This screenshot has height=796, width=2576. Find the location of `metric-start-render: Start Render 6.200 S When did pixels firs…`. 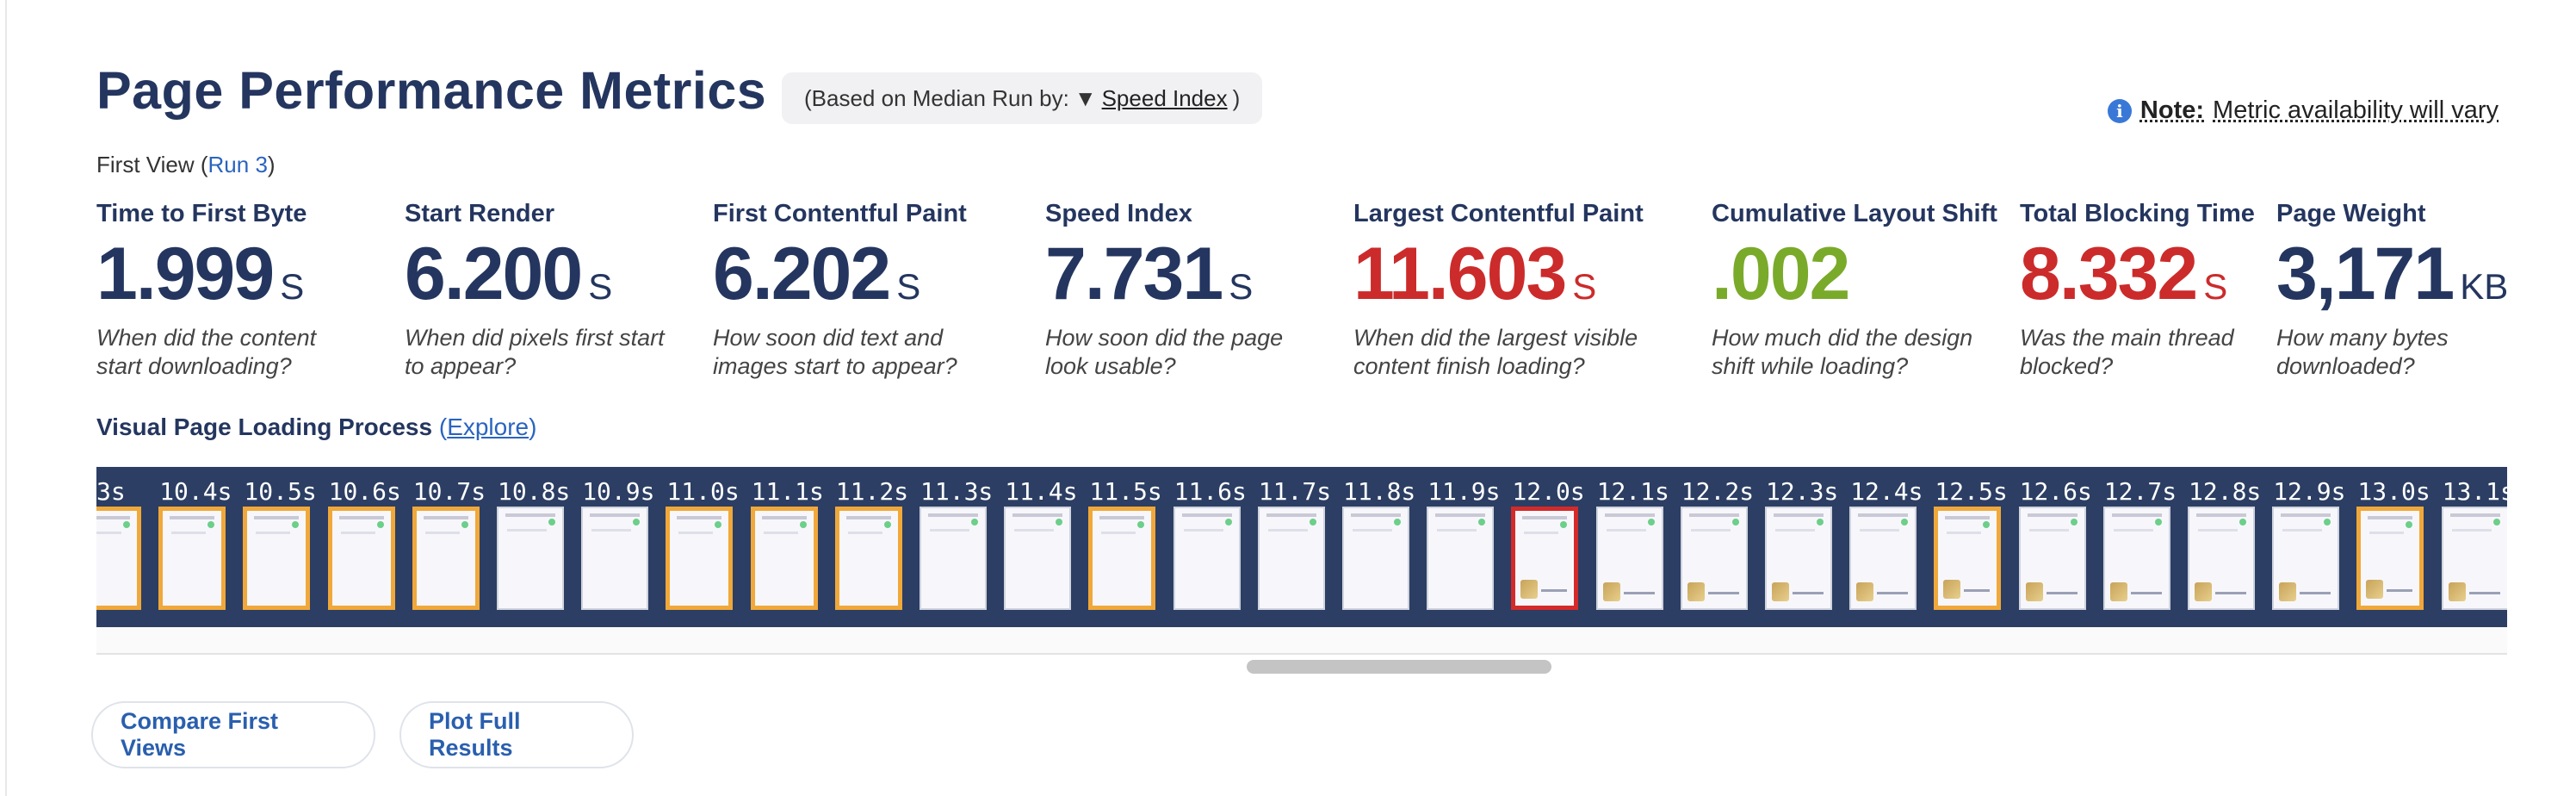

metric-start-render: Start Render 6.200 S When did pixels firs… is located at coordinates (535, 291).